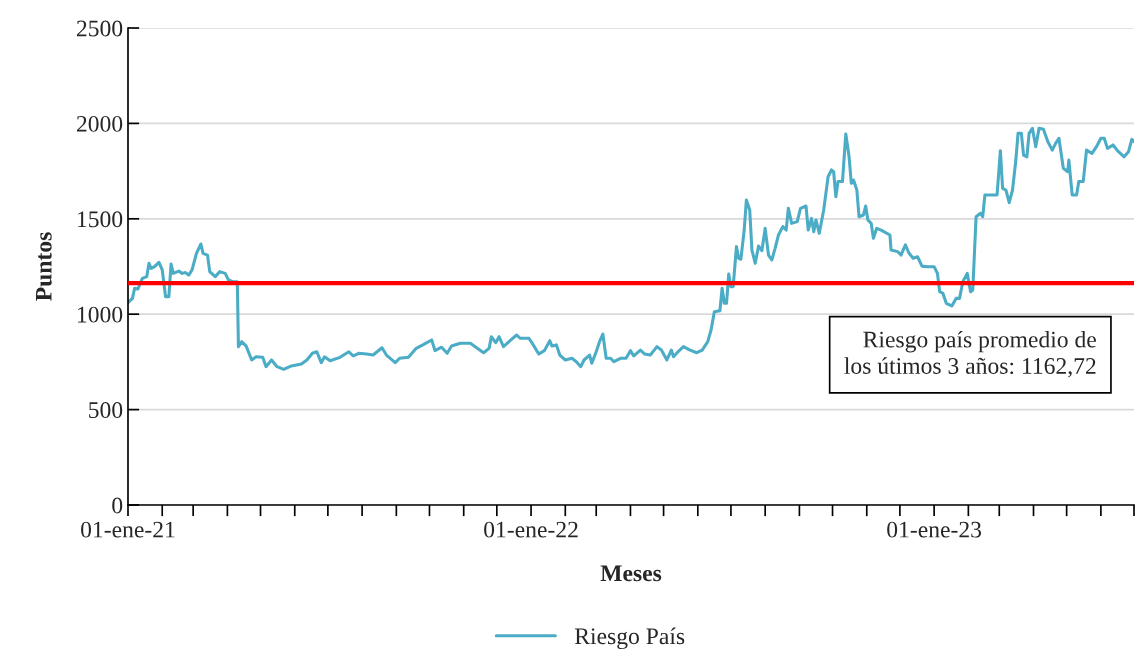 This screenshot has height=667, width=1136. What do you see at coordinates (631, 573) in the screenshot?
I see `x-axis-title: Meses` at bounding box center [631, 573].